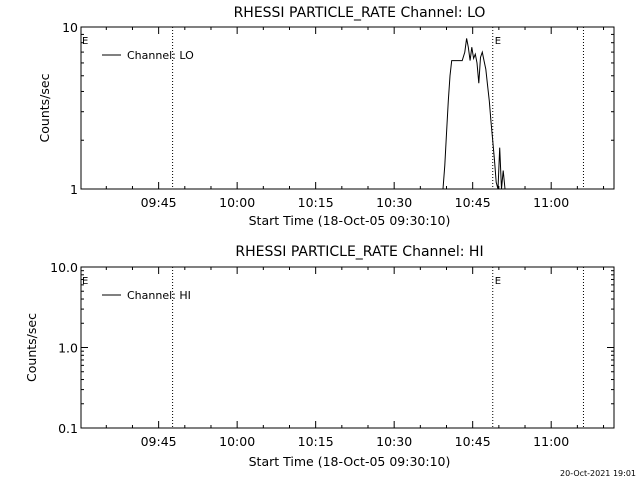 The image size is (640, 480). Describe the element at coordinates (70, 27) in the screenshot. I see `y-tick-label: 10` at that location.